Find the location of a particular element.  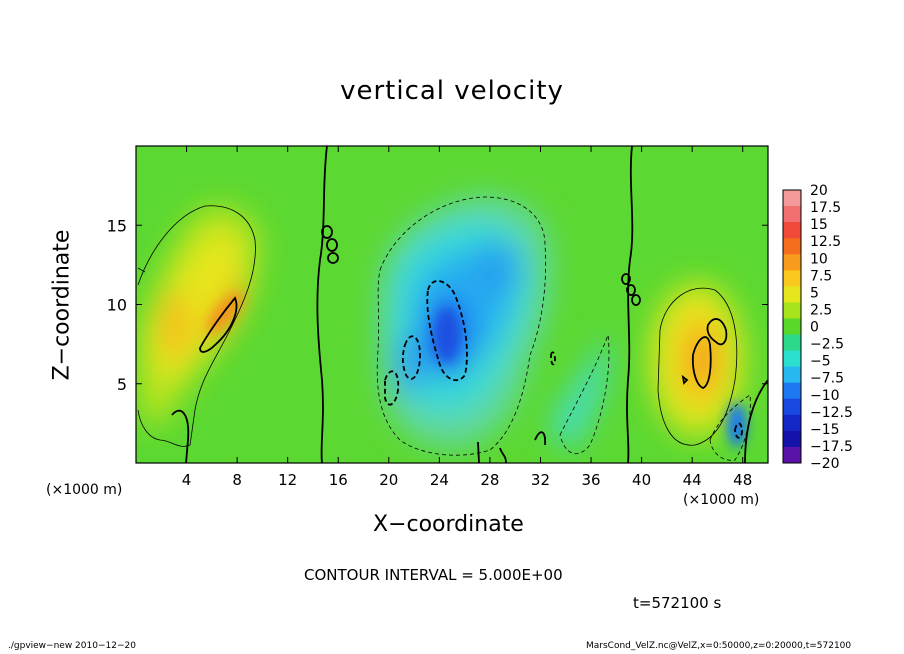

colorbar-label: 20 is located at coordinates (819, 191).